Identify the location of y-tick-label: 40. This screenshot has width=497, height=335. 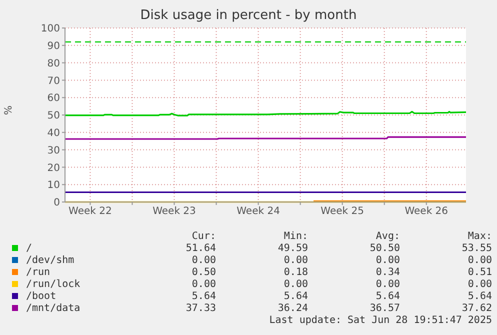
(53, 133).